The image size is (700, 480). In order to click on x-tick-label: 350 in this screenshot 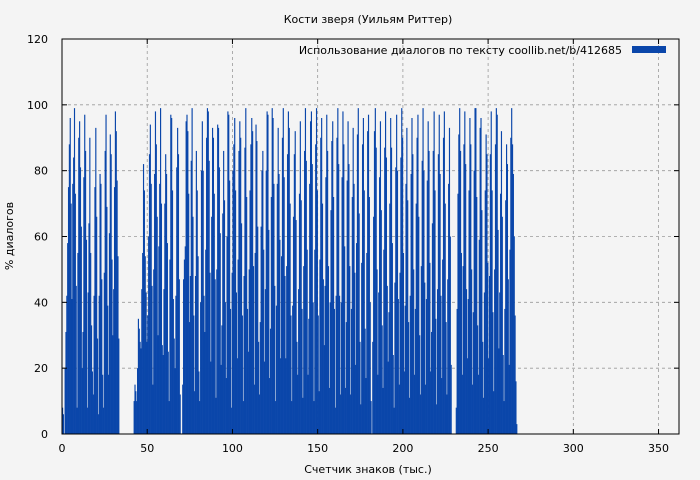, I will do `click(658, 448)`.